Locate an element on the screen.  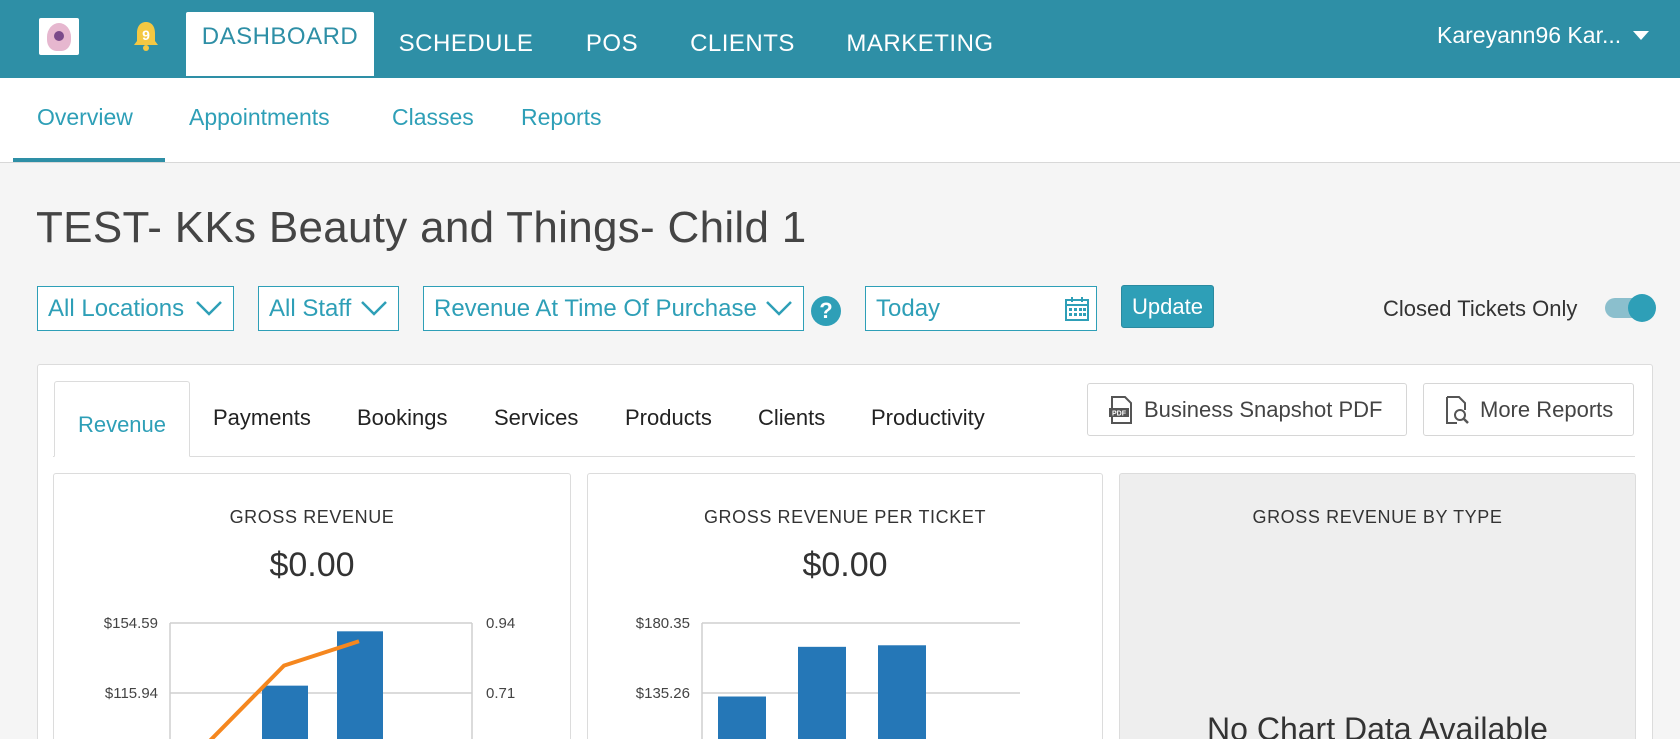
locations-dropdown: All Locations is located at coordinates (135, 308).